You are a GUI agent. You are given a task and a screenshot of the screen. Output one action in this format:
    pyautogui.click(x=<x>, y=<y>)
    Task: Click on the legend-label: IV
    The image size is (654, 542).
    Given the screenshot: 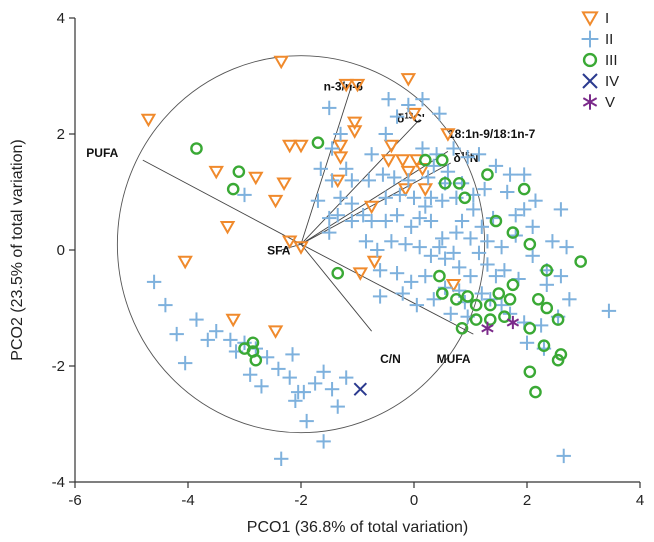 What is the action you would take?
    pyautogui.click(x=612, y=81)
    